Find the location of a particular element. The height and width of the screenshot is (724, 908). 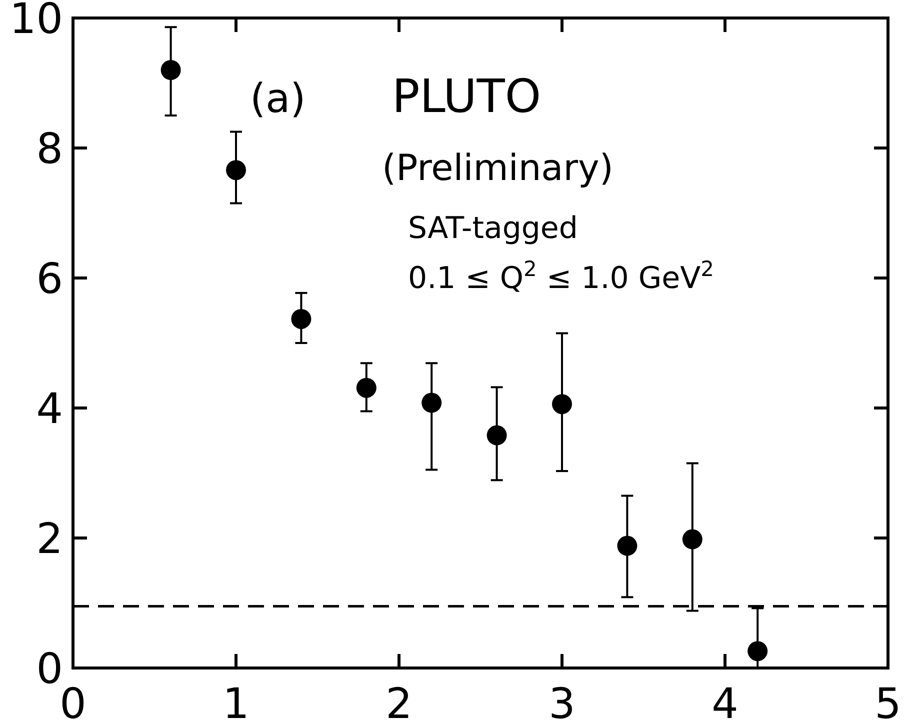

x-tick-label: 5 is located at coordinates (888, 701).